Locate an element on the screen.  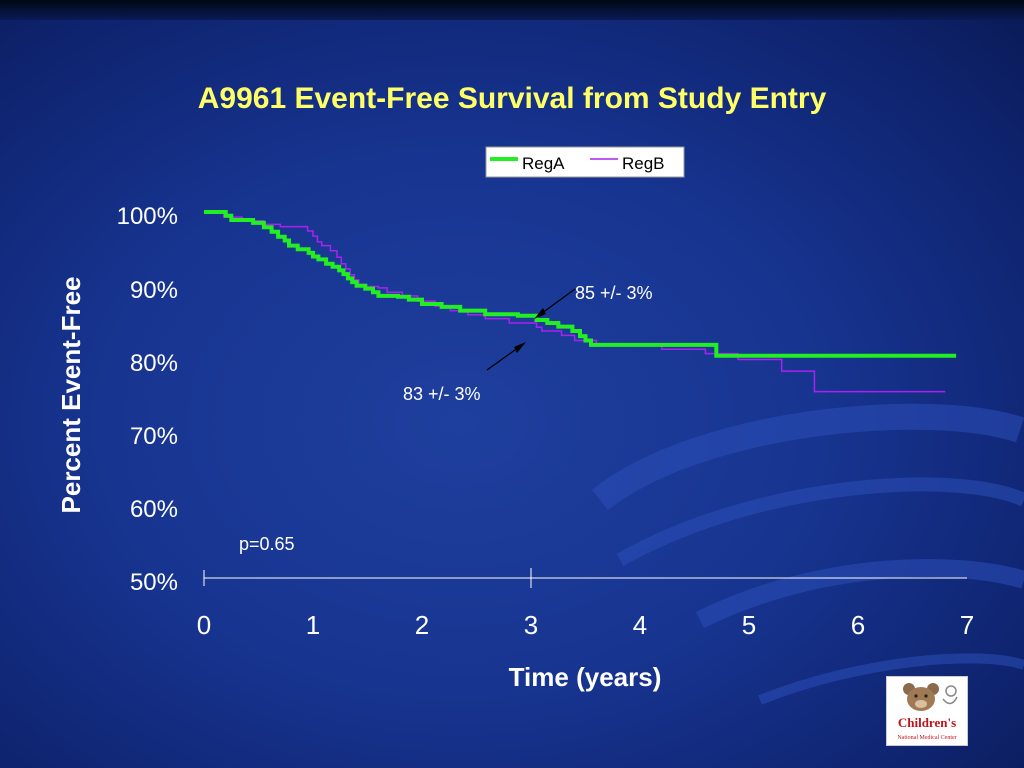
x-tick-6: 6 is located at coordinates (858, 625).